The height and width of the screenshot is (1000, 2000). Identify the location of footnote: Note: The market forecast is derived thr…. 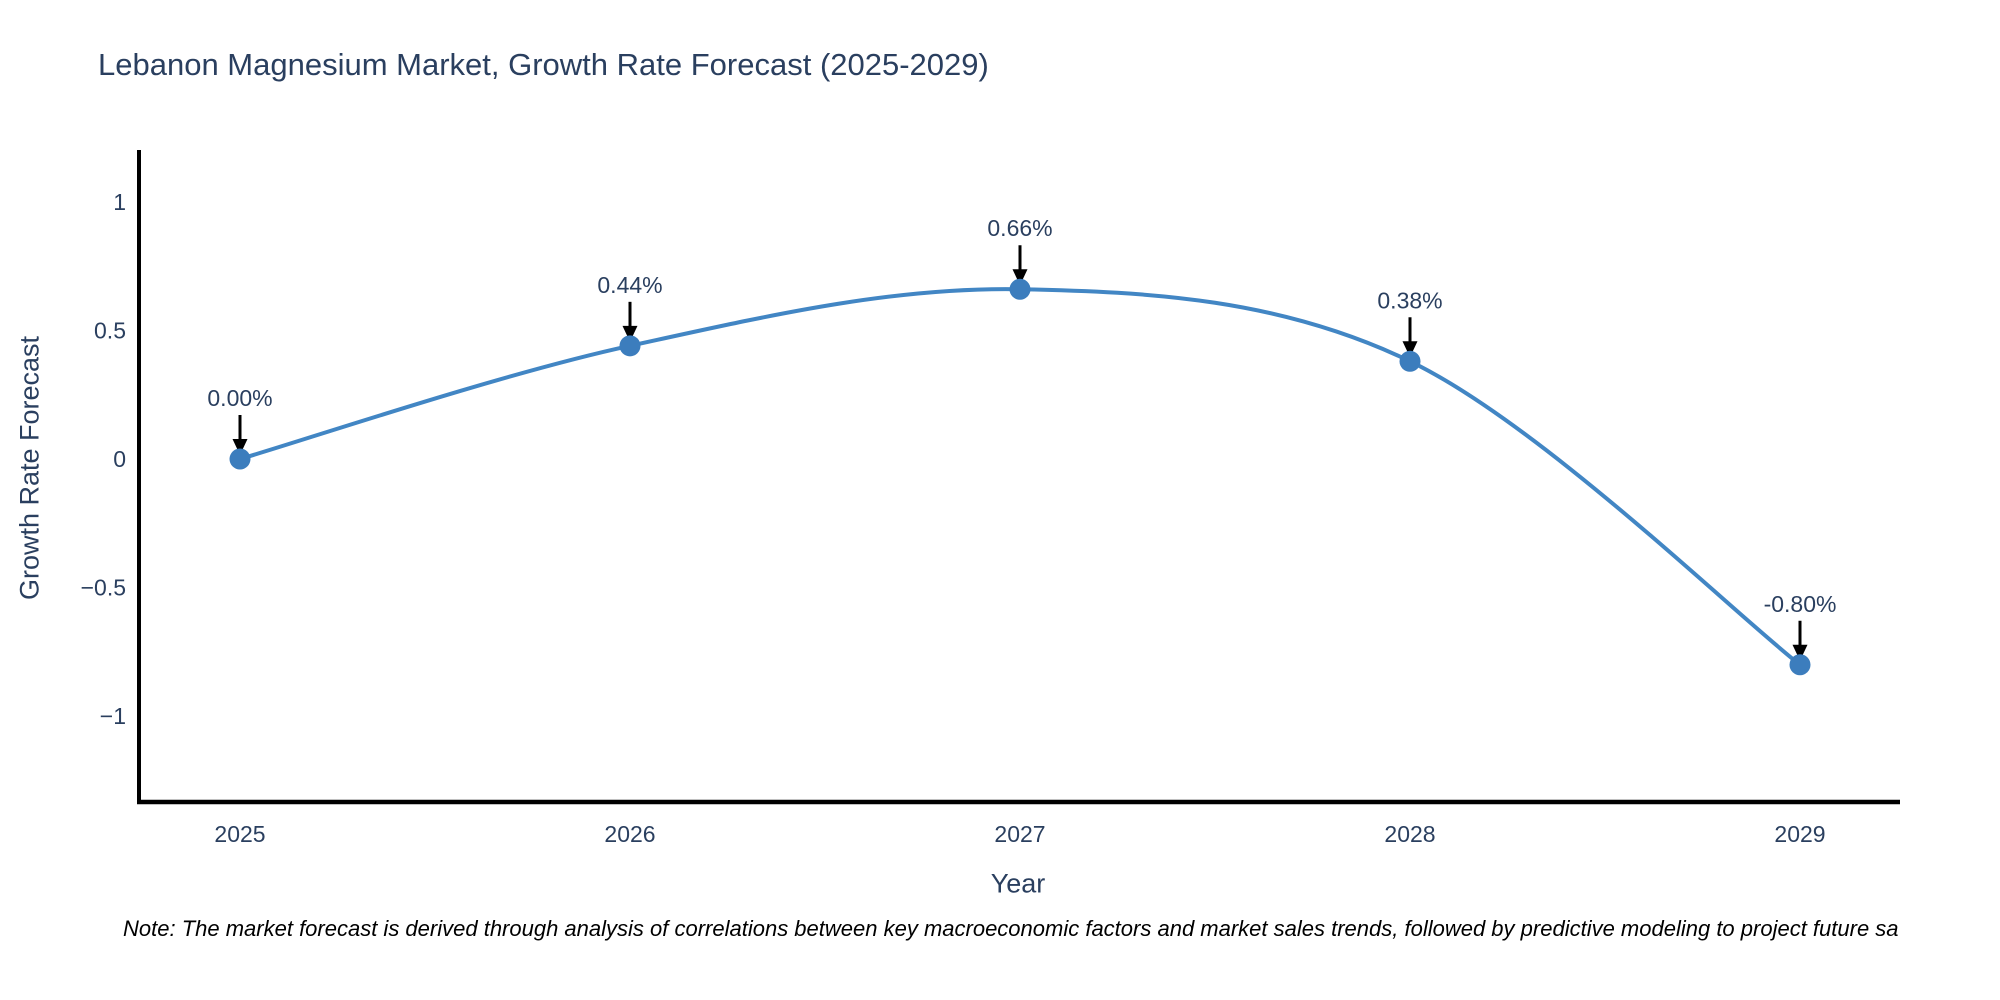
(1011, 928).